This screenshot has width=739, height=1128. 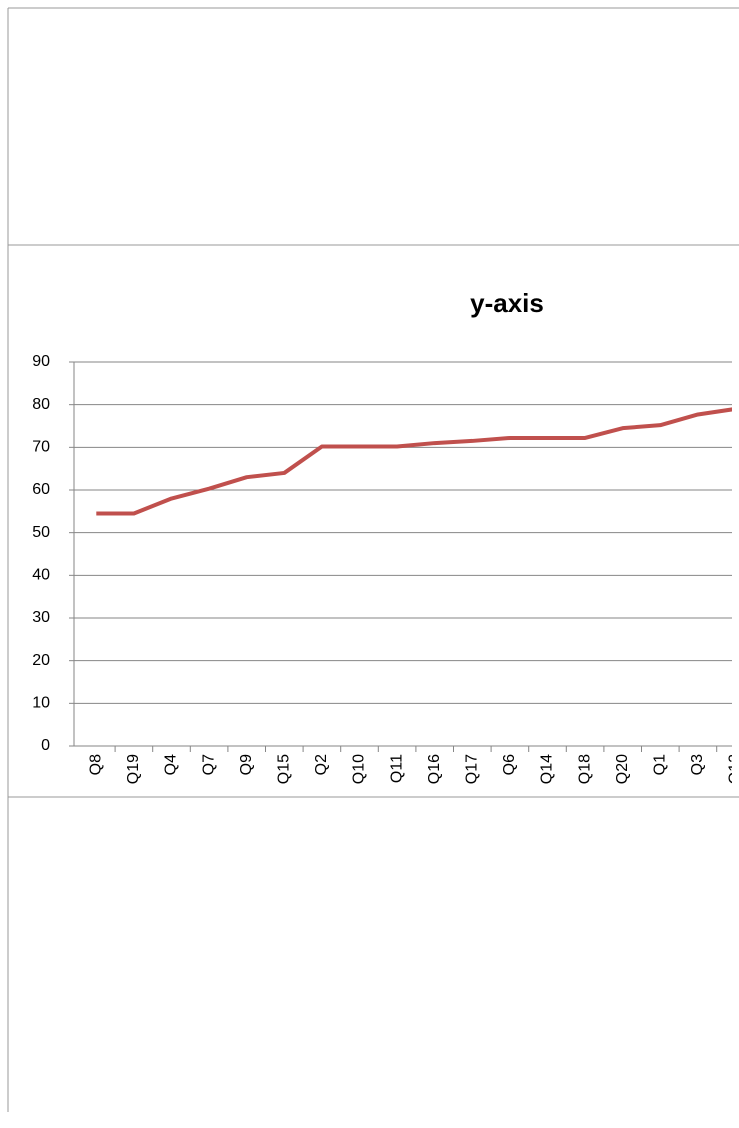 I want to click on x-tick-label: Q15, so click(x=284, y=769).